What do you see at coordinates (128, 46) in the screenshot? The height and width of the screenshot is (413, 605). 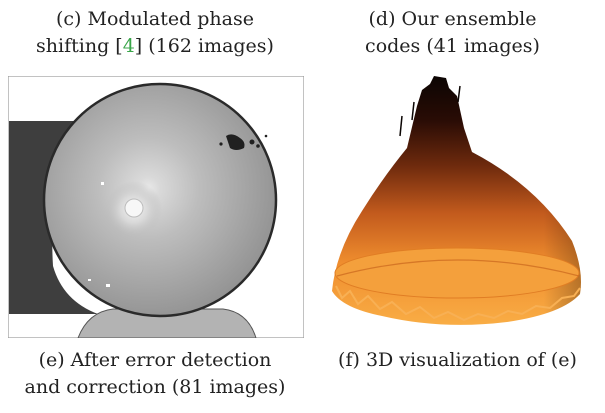 I see `citation-link: 4` at bounding box center [128, 46].